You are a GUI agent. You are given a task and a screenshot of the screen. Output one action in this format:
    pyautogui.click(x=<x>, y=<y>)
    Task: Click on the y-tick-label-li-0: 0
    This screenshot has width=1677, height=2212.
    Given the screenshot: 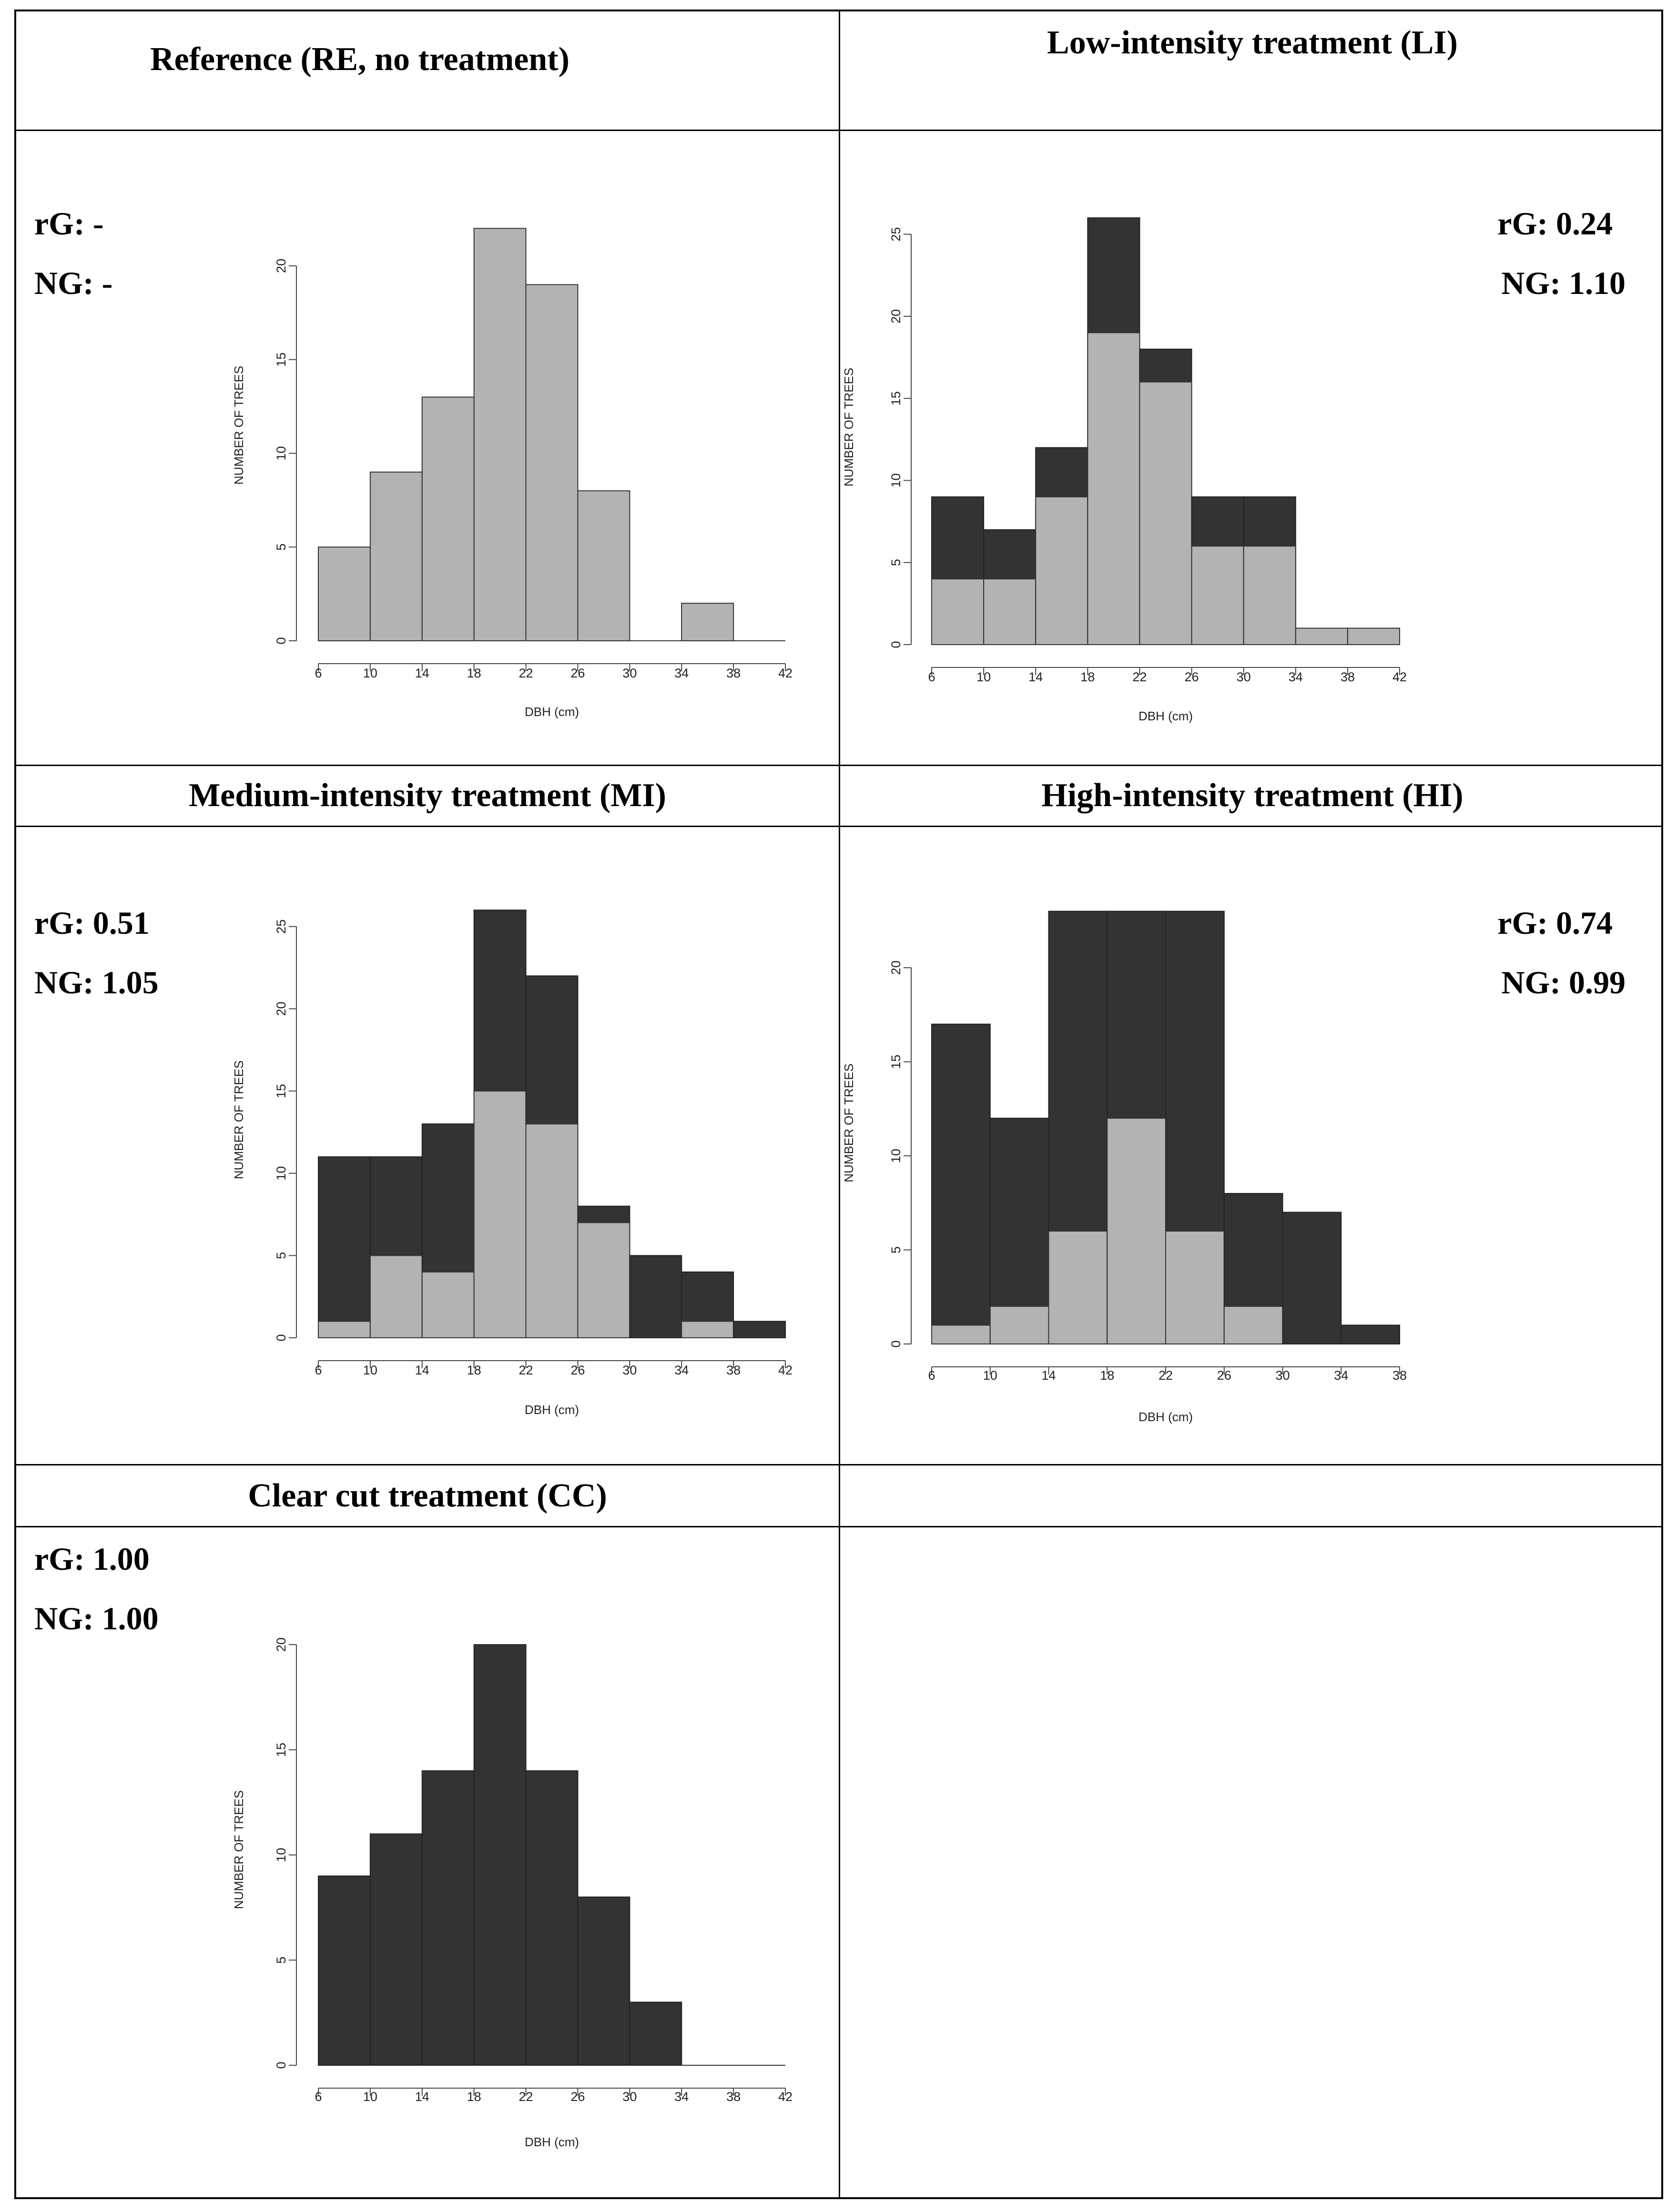 What is the action you would take?
    pyautogui.click(x=896, y=644)
    